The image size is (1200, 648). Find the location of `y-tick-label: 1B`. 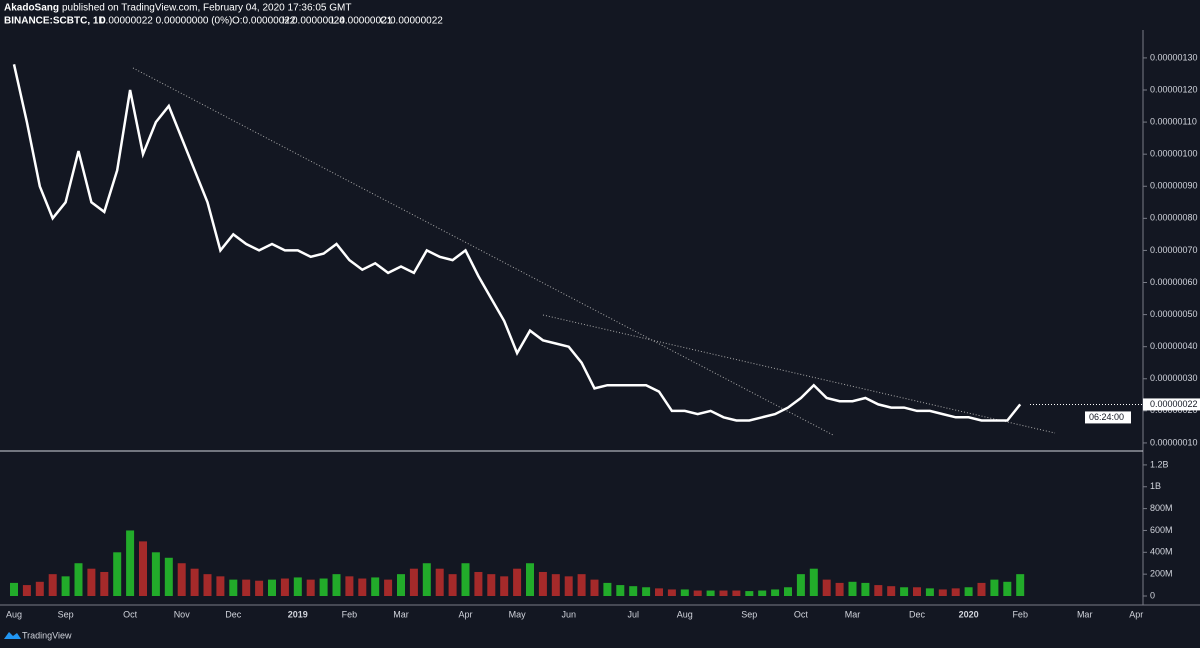

y-tick-label: 1B is located at coordinates (1155, 486).